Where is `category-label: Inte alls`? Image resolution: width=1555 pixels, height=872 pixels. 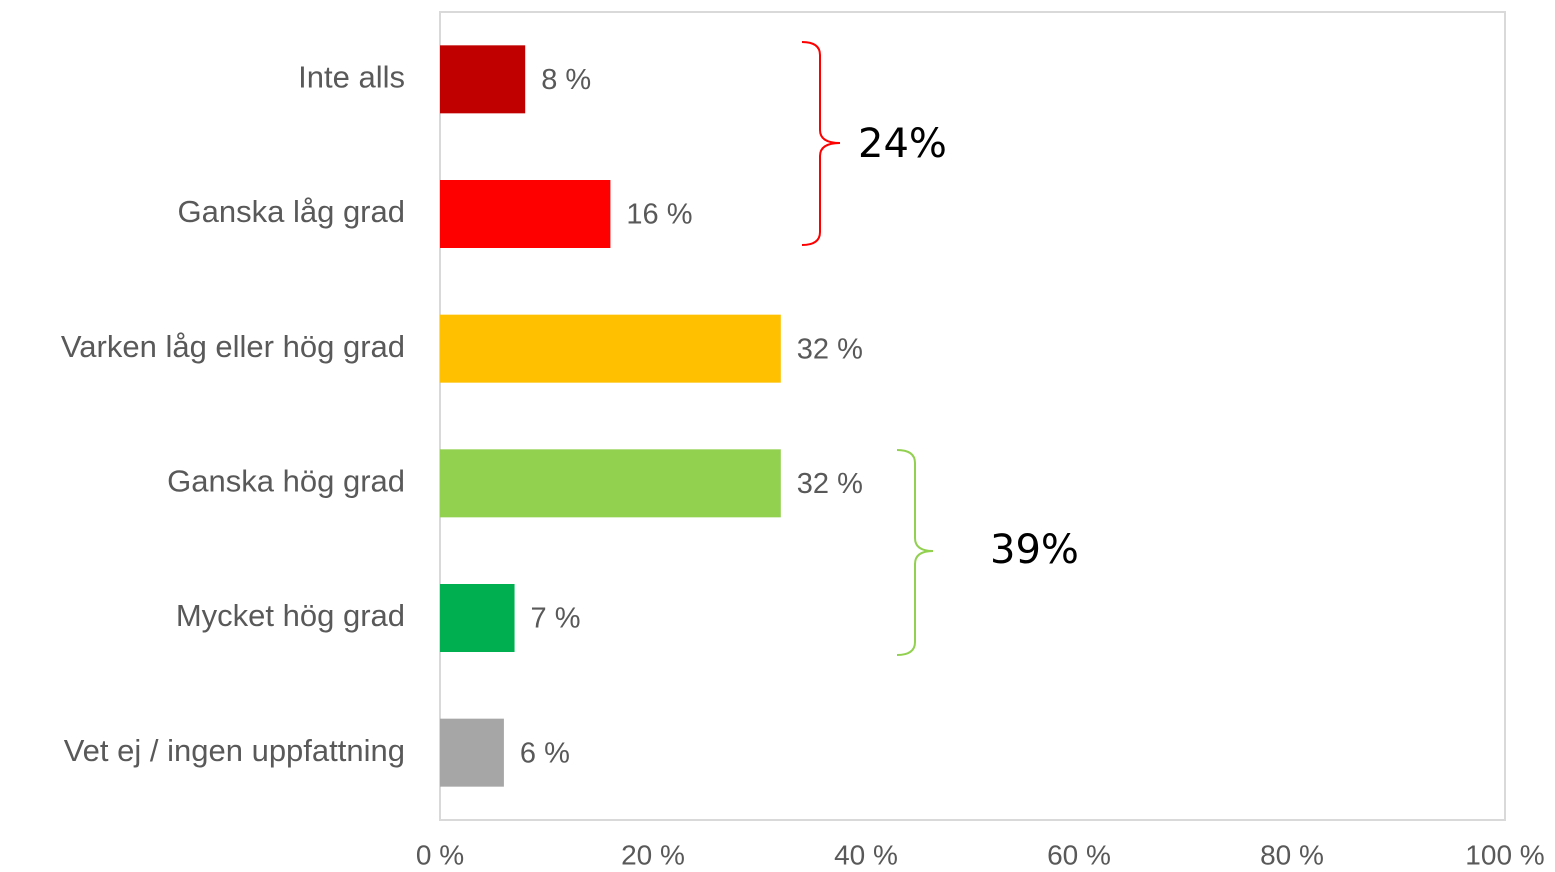 category-label: Inte alls is located at coordinates (351, 77).